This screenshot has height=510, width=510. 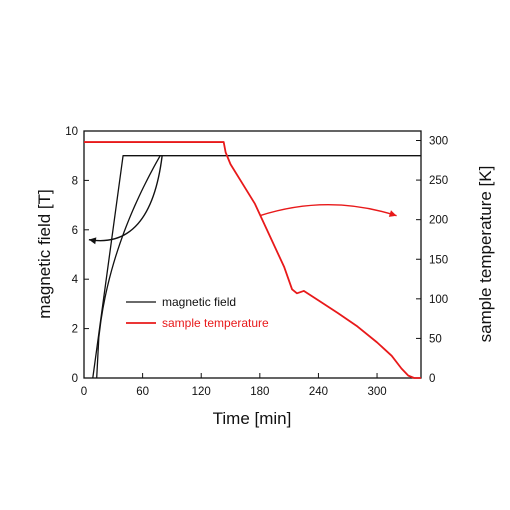 I want to click on x-tick-label: 60, so click(x=142, y=392).